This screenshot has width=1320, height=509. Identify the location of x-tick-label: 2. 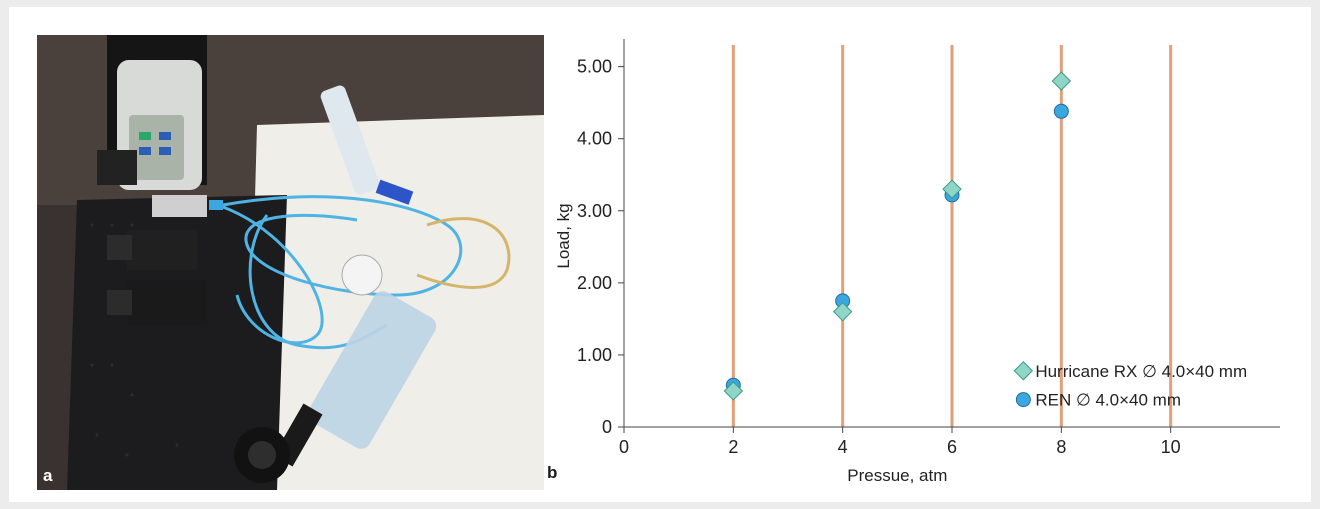
(733, 447).